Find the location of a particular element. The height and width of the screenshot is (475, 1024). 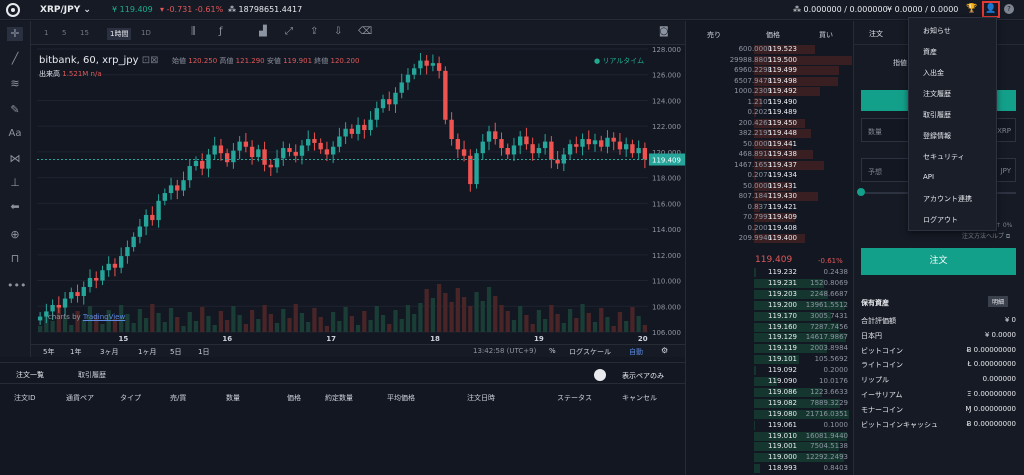

camera-icon: ◙ is located at coordinates (664, 31).